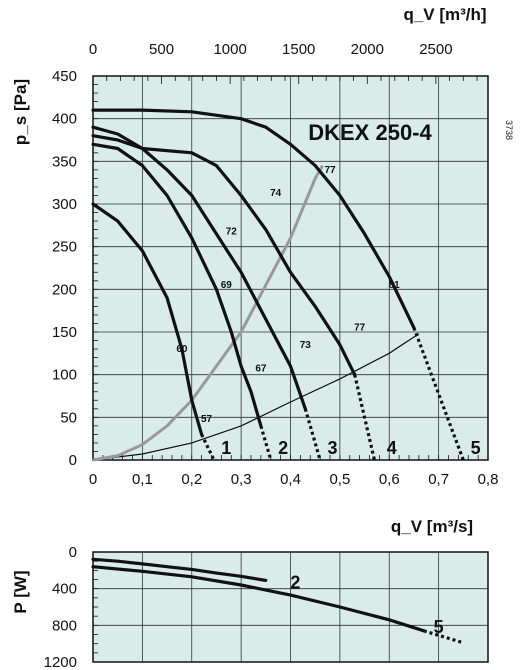 Image resolution: width=521 pixels, height=670 pixels. Describe the element at coordinates (64, 332) in the screenshot. I see `y-tick-label: 150` at that location.